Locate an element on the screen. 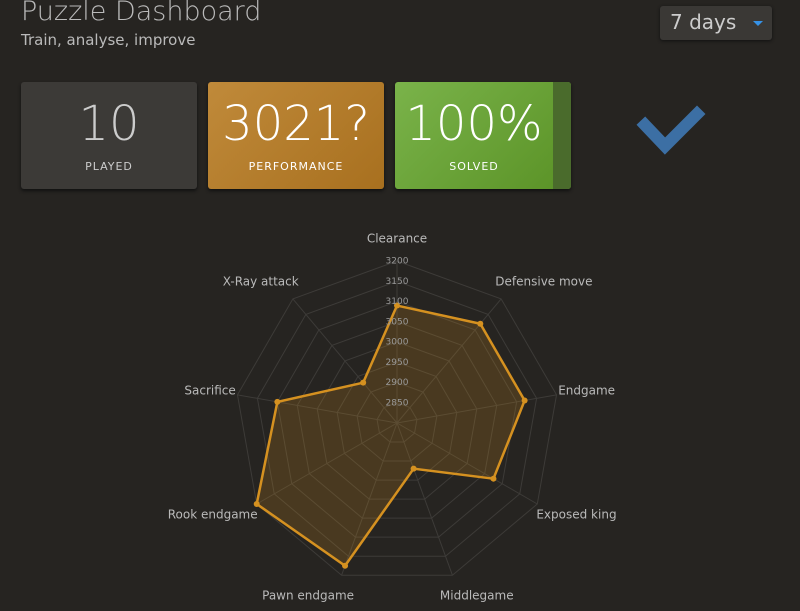 This screenshot has width=800, height=611. card-solved: 100% SOLVED is located at coordinates (483, 135).